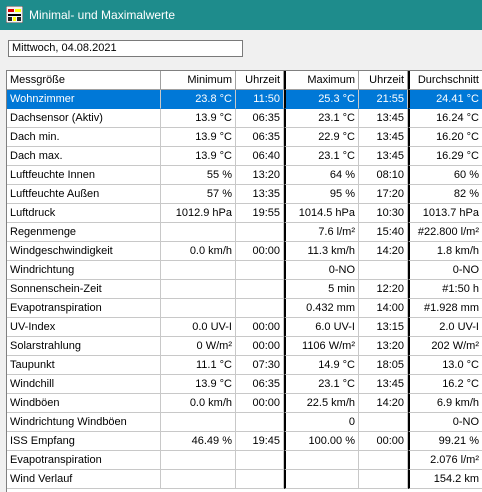 The image size is (482, 492). Describe the element at coordinates (383, 80) in the screenshot. I see `column-header-max-time: Uhrzeit` at that location.